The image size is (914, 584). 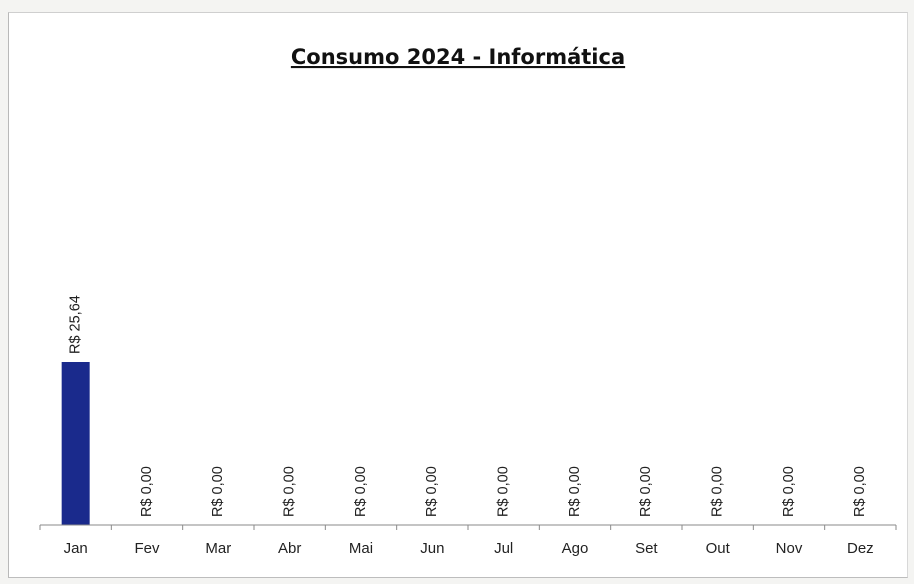 I want to click on bars-layer, so click(x=75, y=443).